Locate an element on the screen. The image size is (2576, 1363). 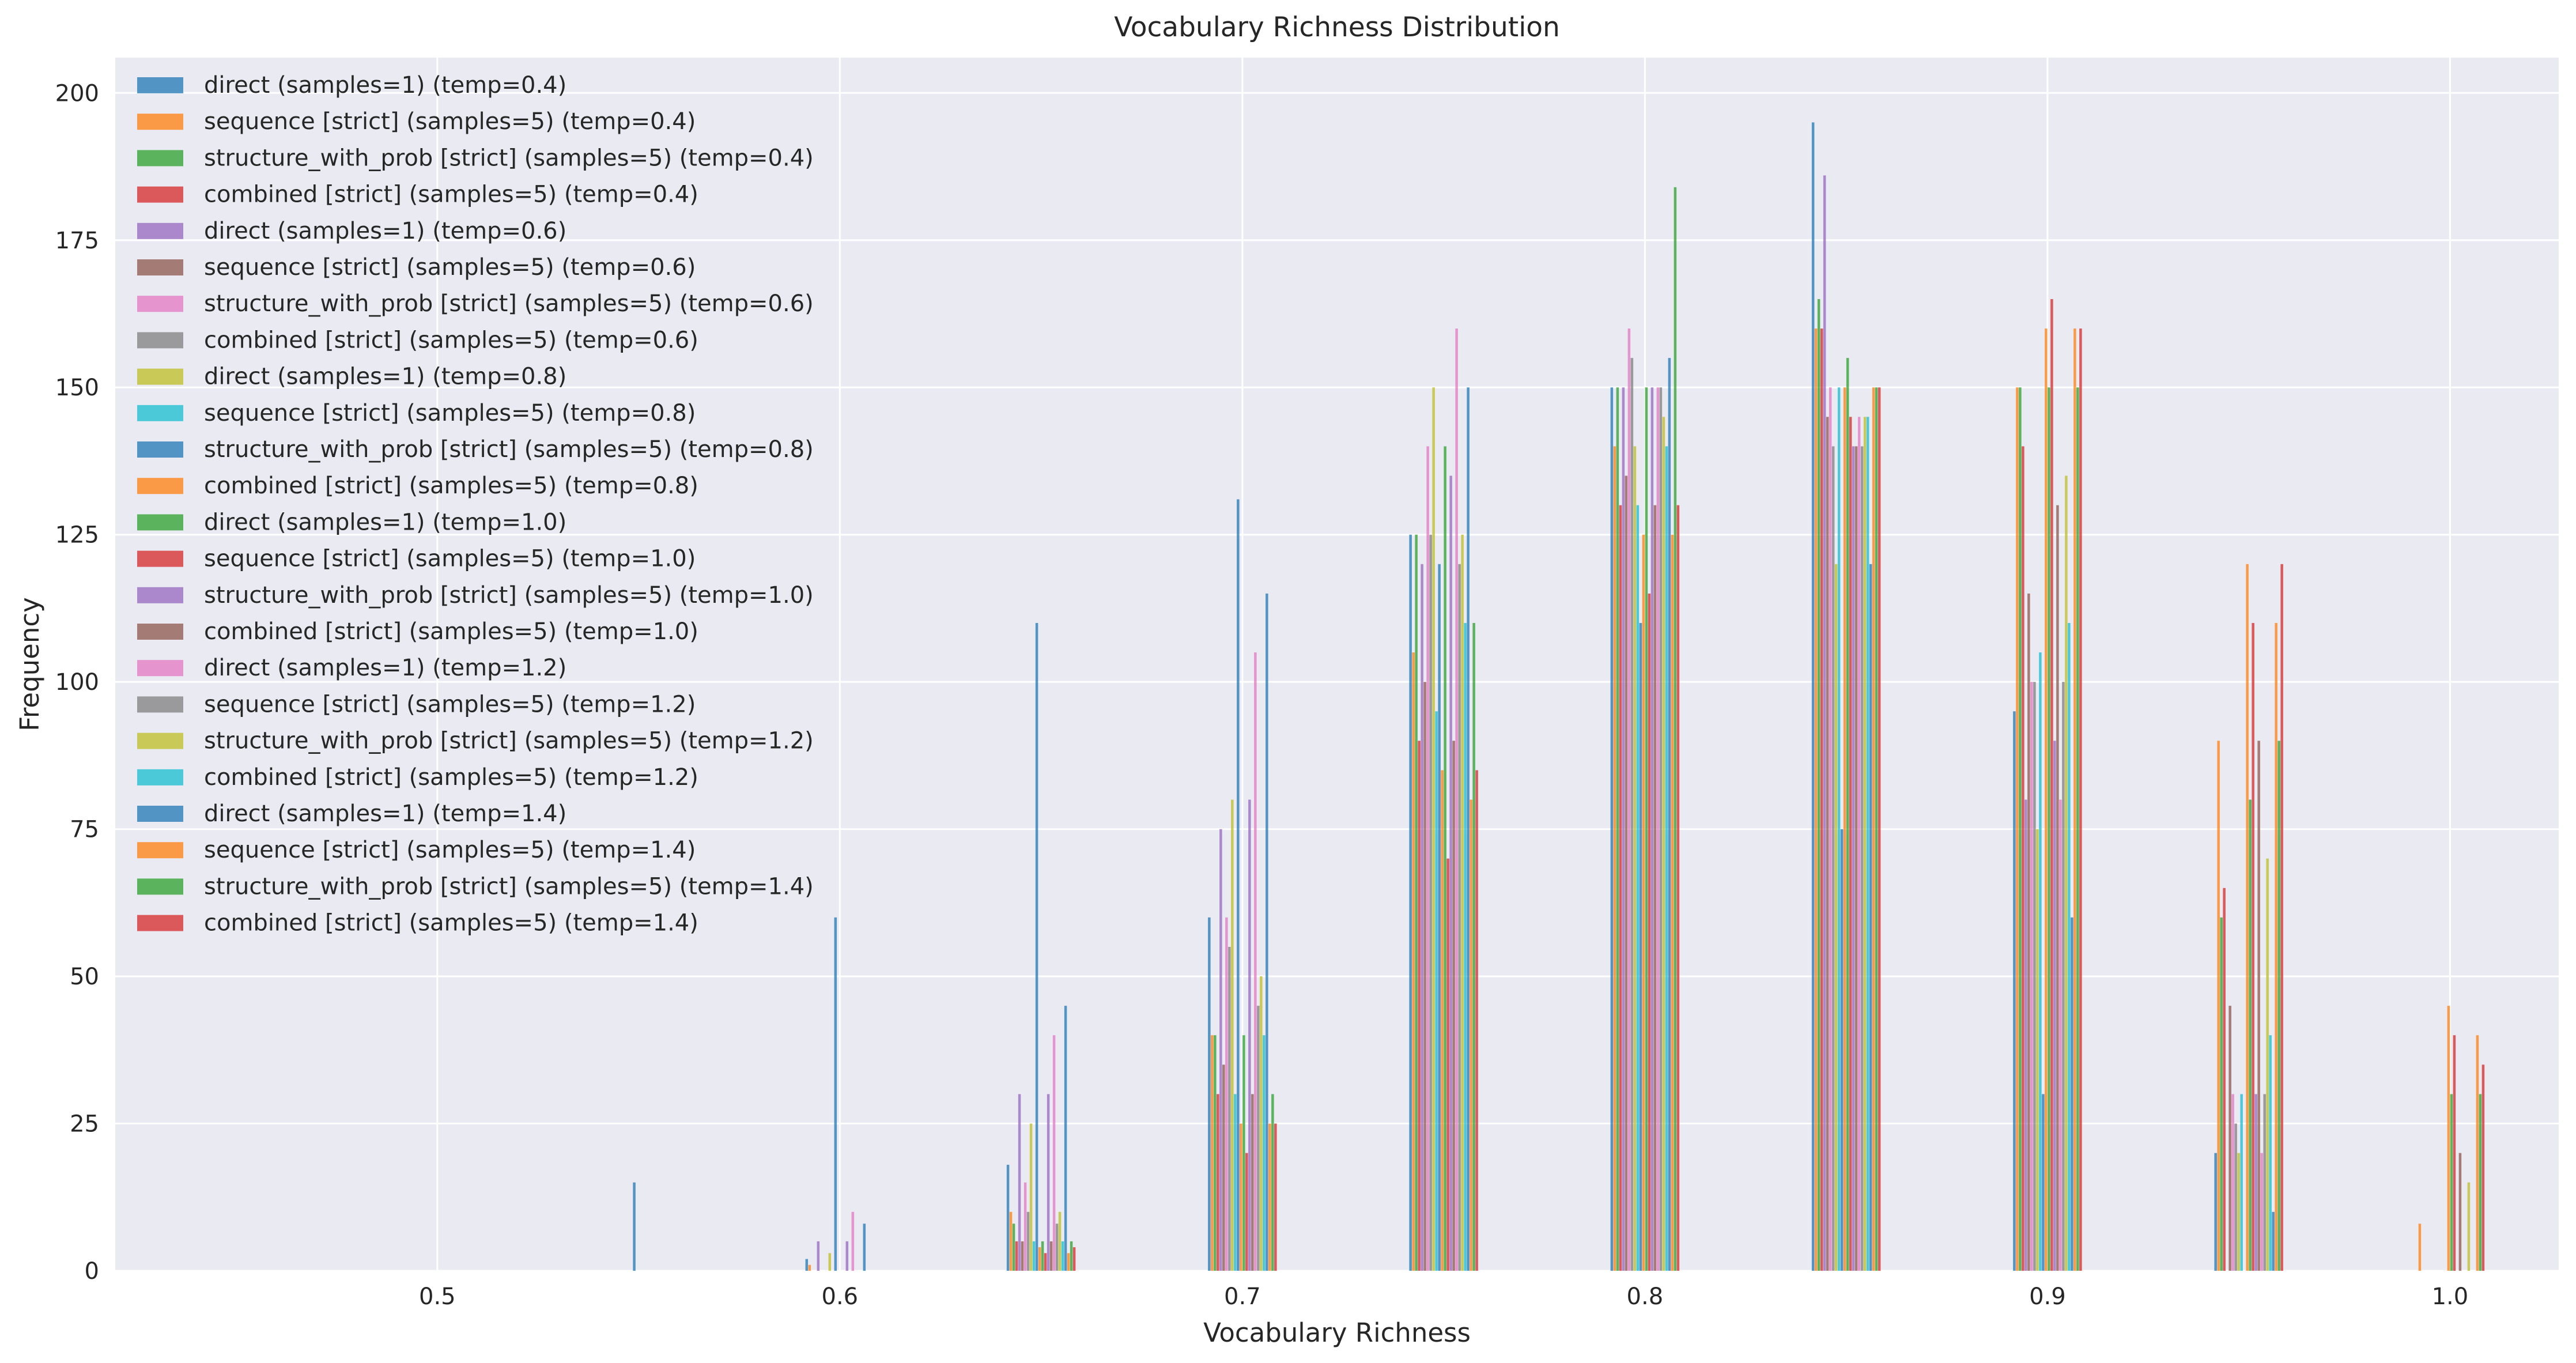
x-axis-label: Vocabulary Richness is located at coordinates (1337, 1332).